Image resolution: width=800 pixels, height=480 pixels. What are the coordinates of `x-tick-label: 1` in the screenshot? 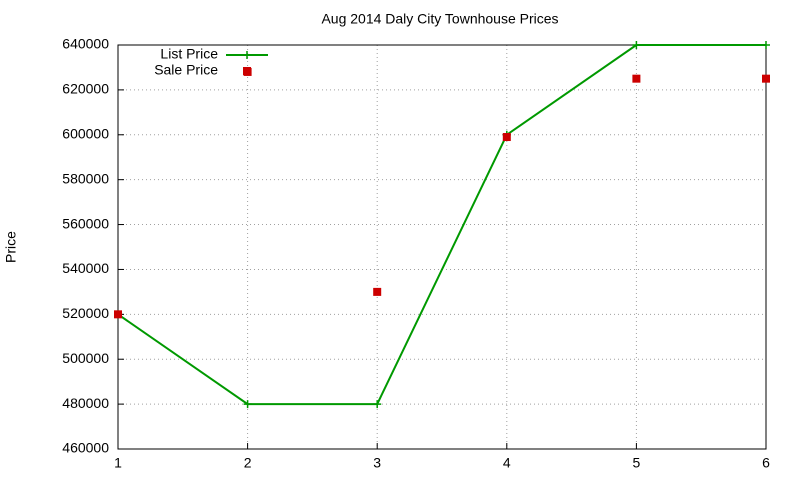 It's located at (118, 463).